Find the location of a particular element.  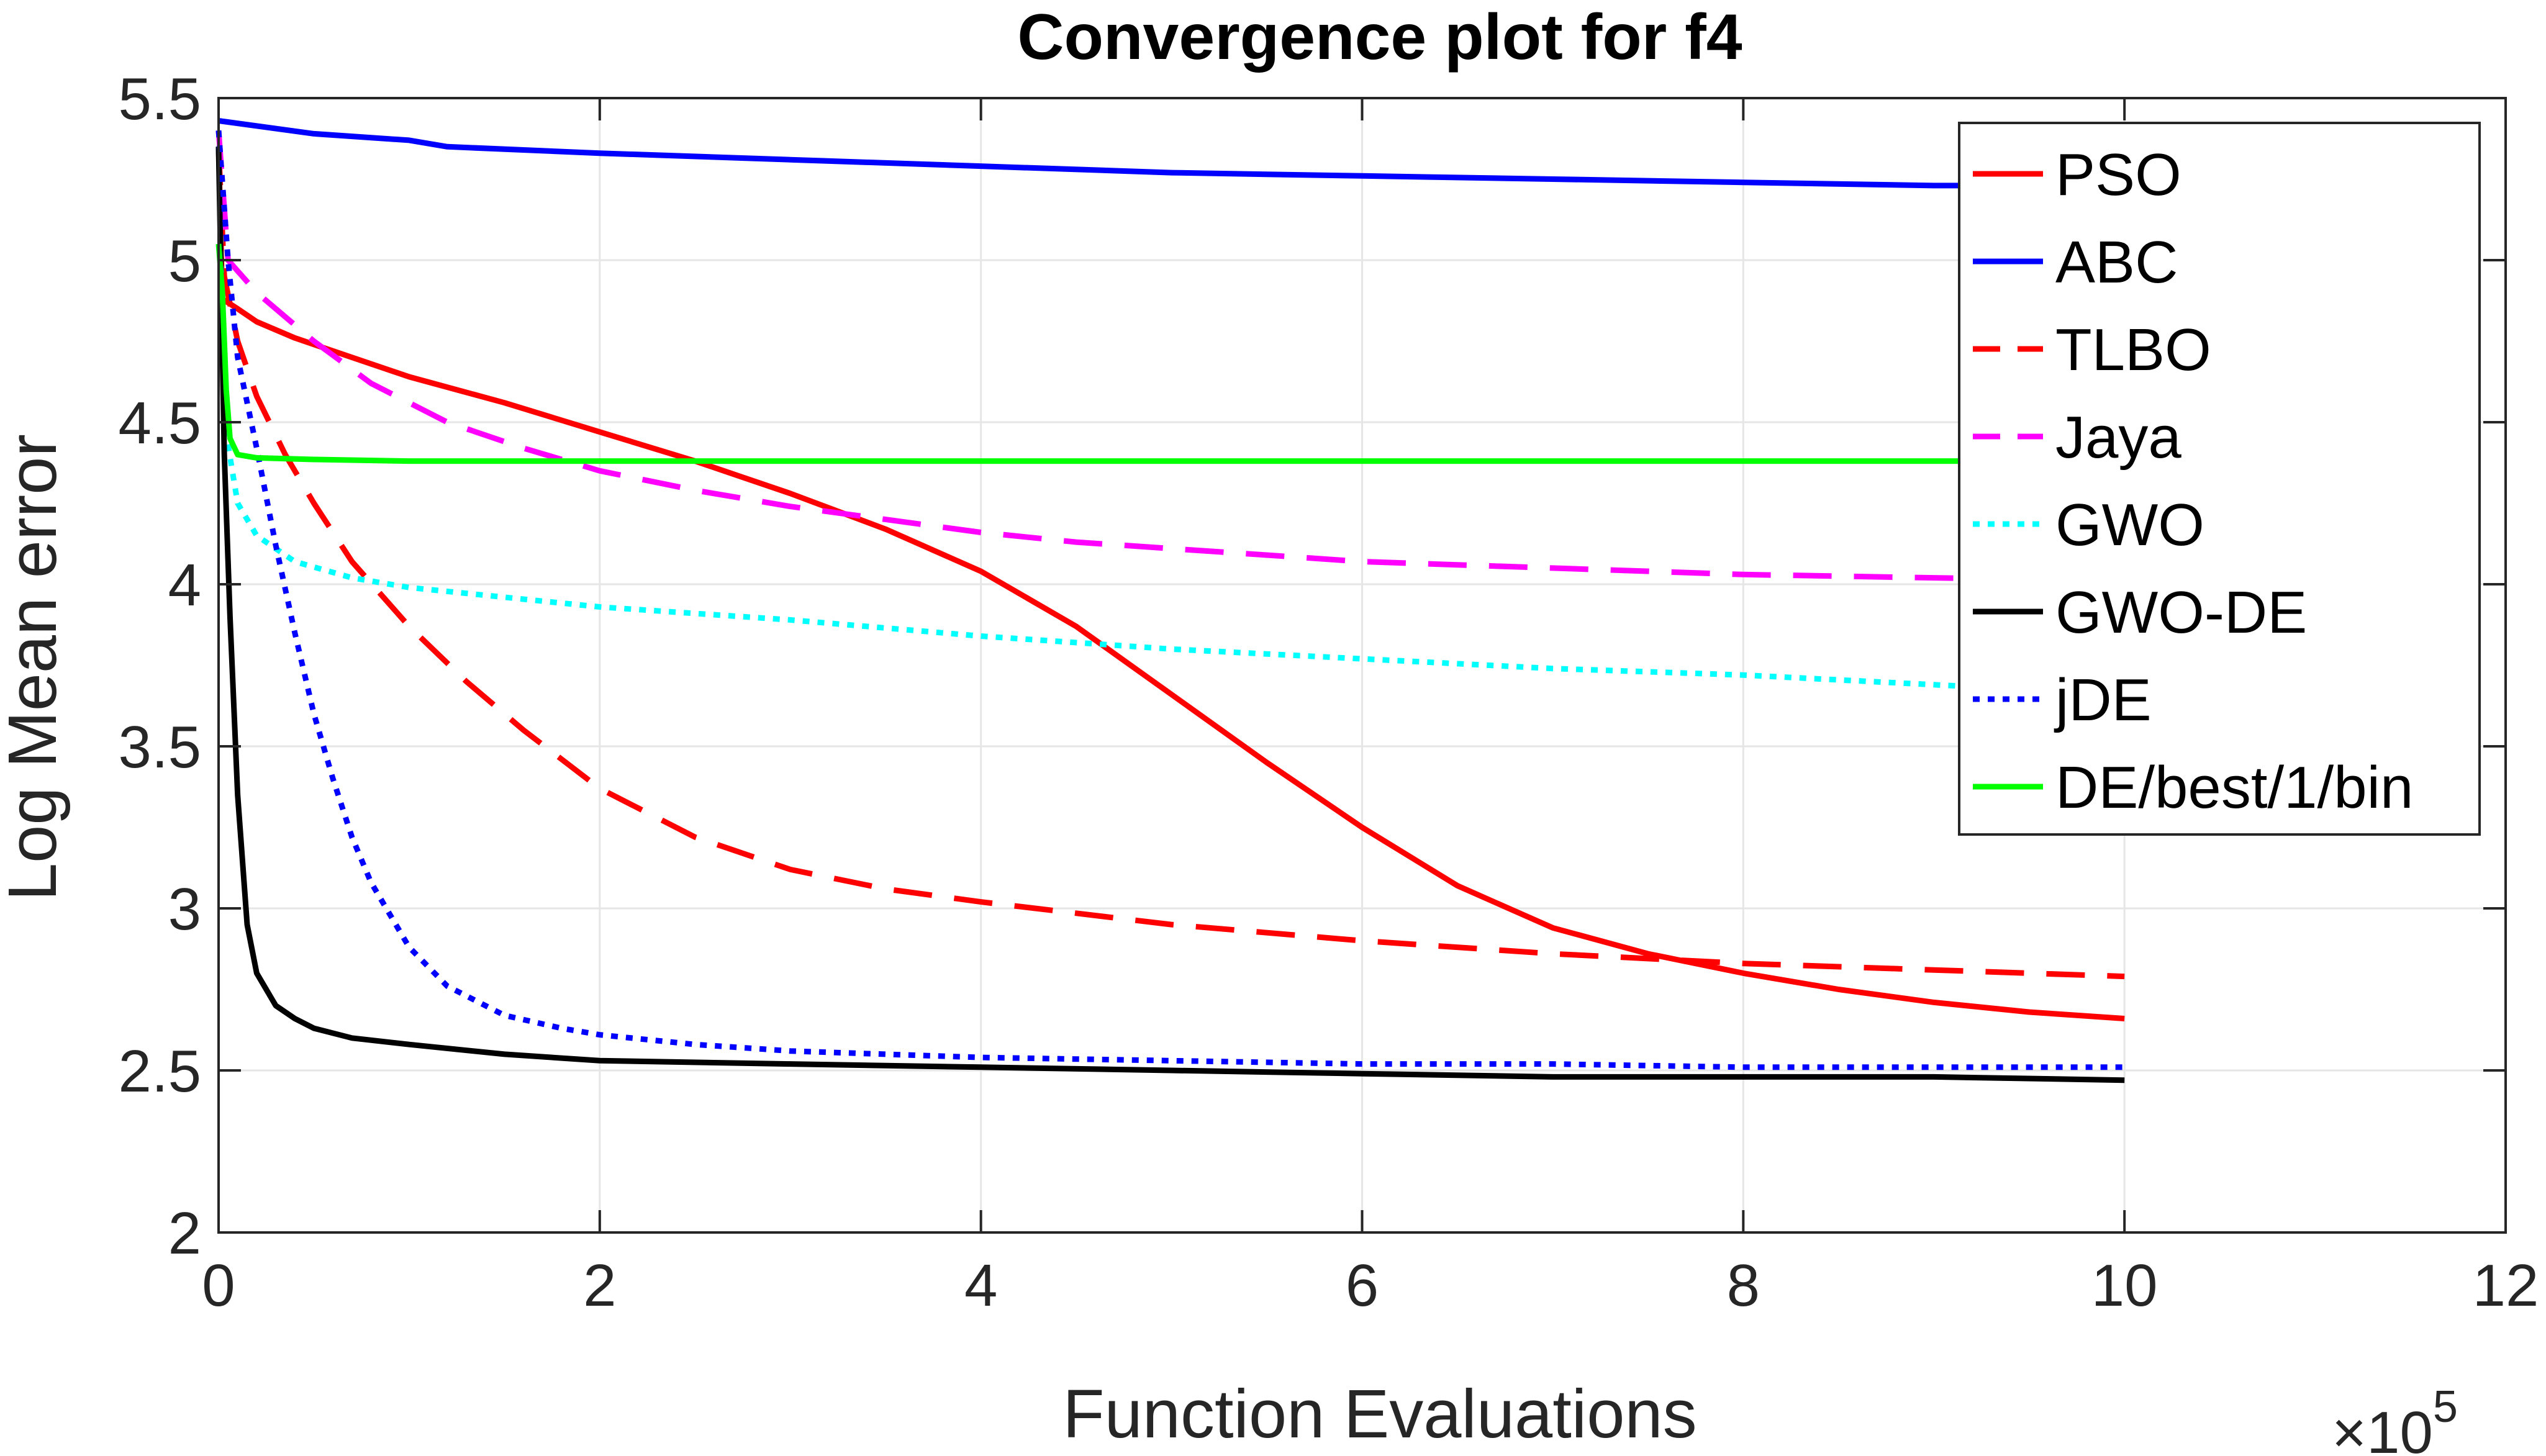

x-tick-label: 6 is located at coordinates (1362, 1285).